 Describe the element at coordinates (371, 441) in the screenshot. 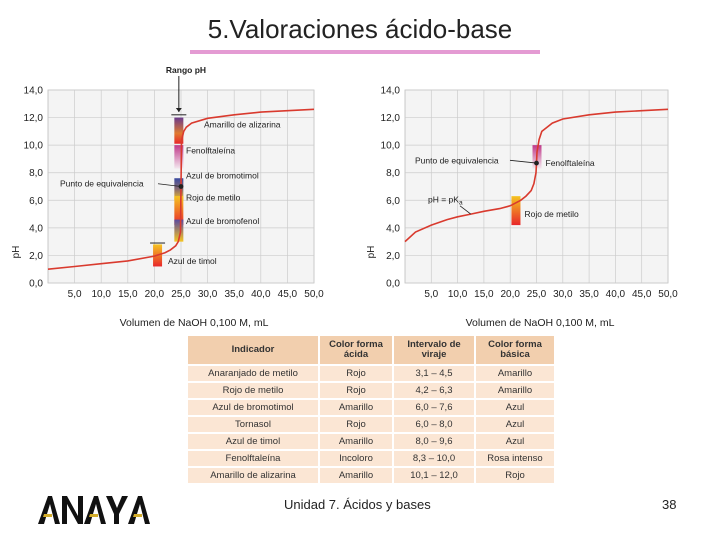

I see `table-row: Azul de timol Amarillo 8,0 – 9,6 Azul` at that location.